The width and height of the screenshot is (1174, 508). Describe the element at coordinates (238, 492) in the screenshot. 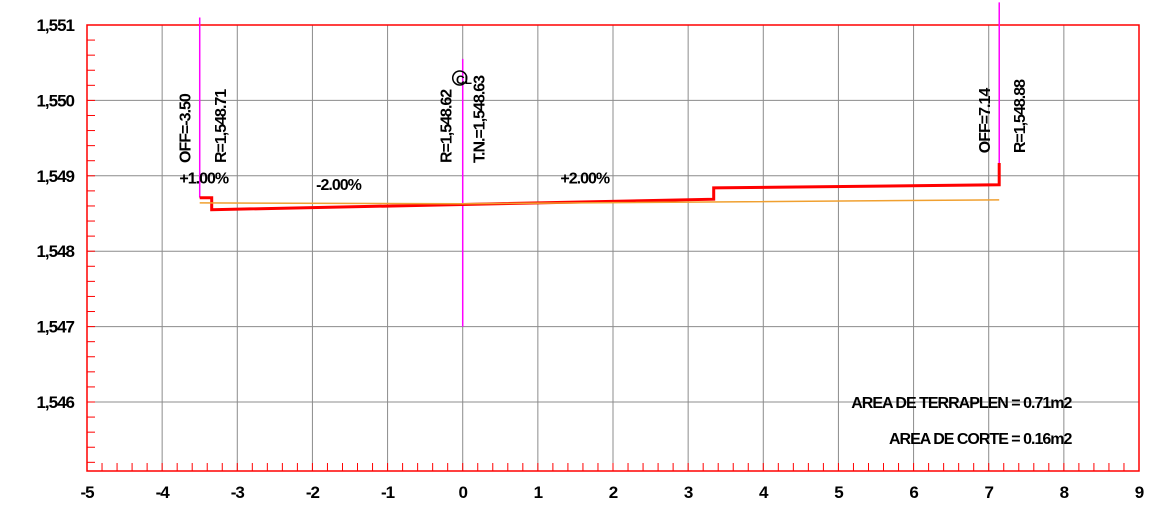

I see `x-tick-label: -3` at that location.